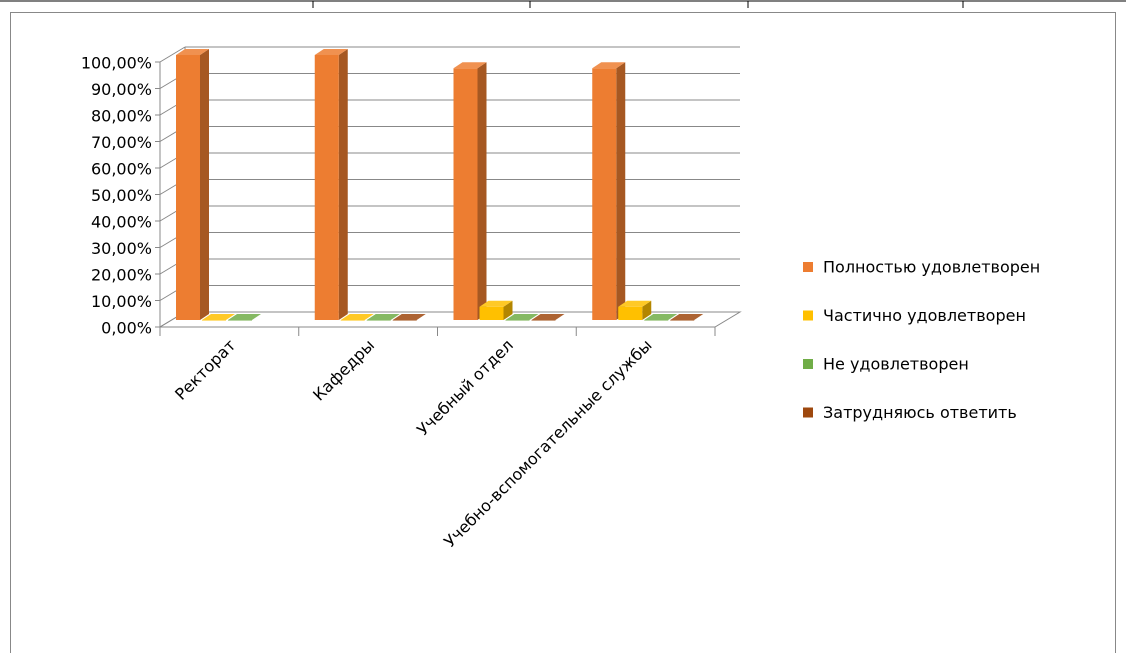  What do you see at coordinates (121, 142) in the screenshot?
I see `y-tick-label: 70,00%` at bounding box center [121, 142].